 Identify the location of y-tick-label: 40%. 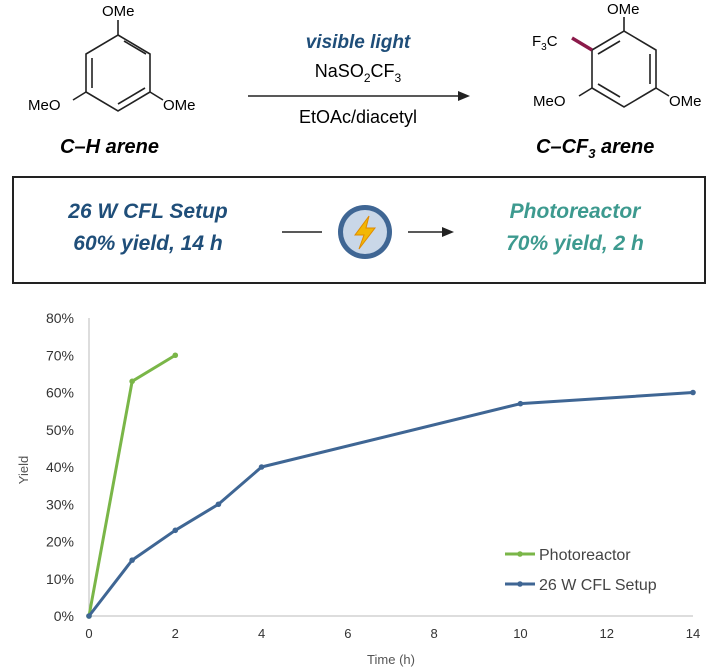
(60, 467).